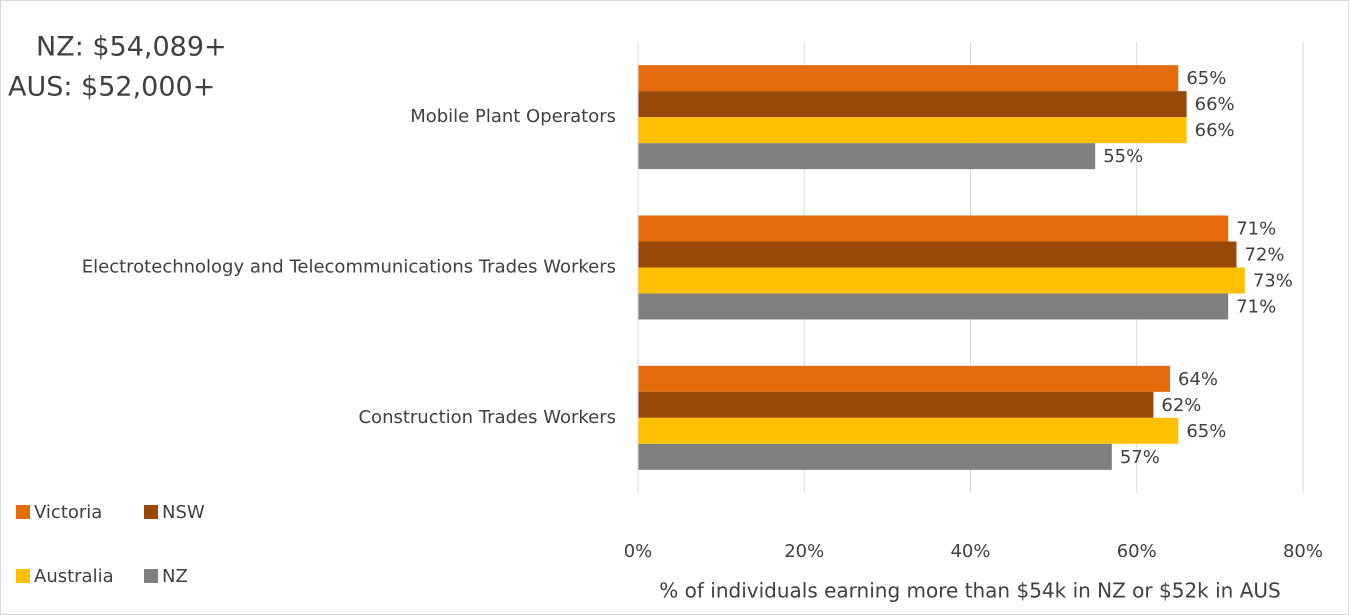 This screenshot has width=1349, height=615. Describe the element at coordinates (1273, 281) in the screenshot. I see `data-label: 73%` at that location.